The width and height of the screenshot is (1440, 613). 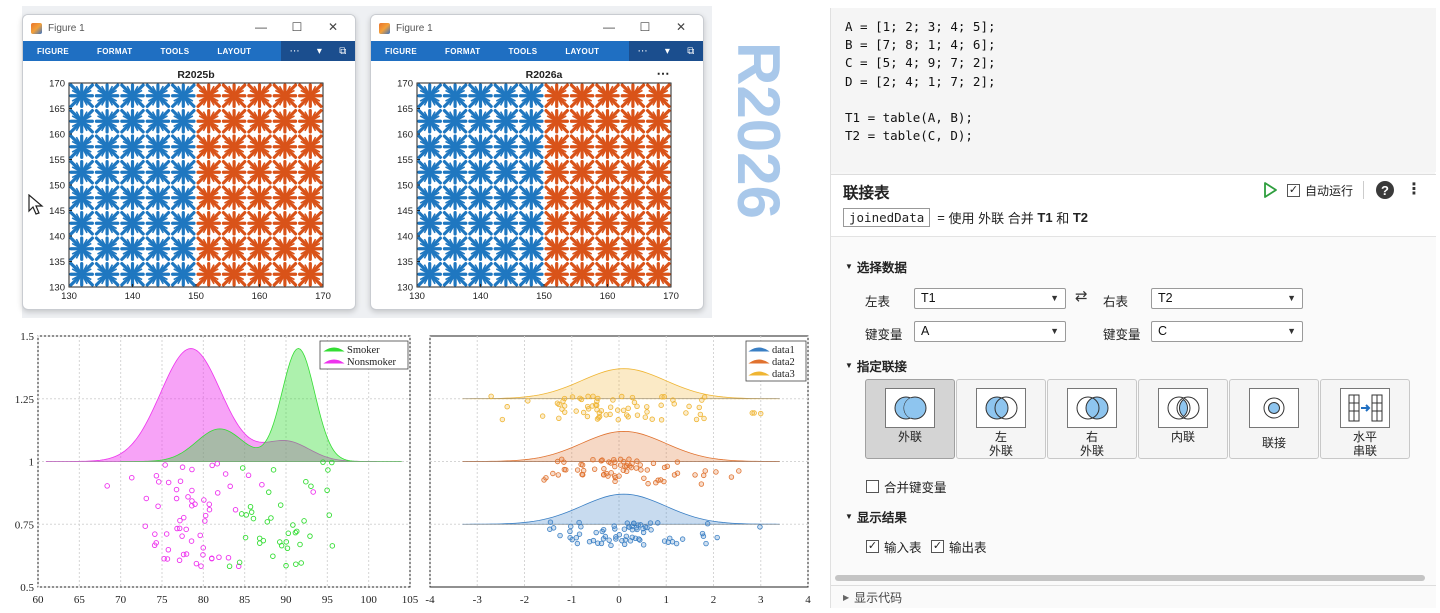 I want to click on right-key-label: 键变量, so click(x=1122, y=335).